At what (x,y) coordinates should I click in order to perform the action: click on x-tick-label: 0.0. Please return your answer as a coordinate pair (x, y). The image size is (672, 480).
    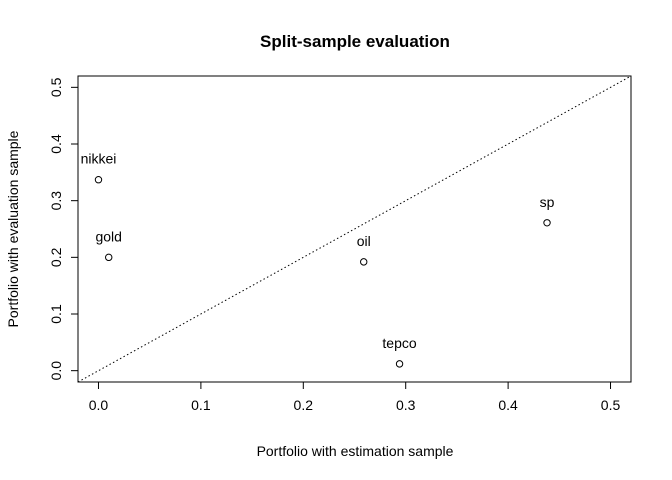
    Looking at the image, I should click on (99, 405).